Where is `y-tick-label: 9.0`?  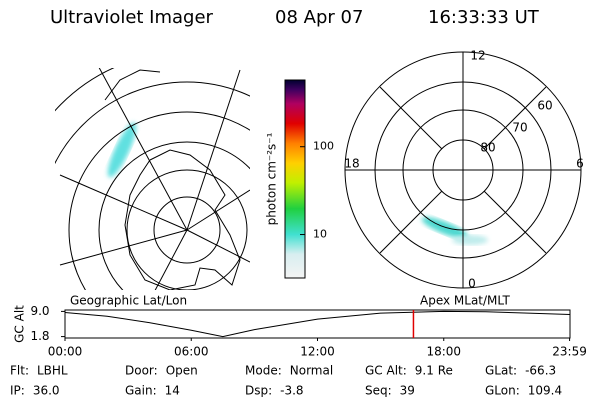
y-tick-label: 9.0 is located at coordinates (39, 311).